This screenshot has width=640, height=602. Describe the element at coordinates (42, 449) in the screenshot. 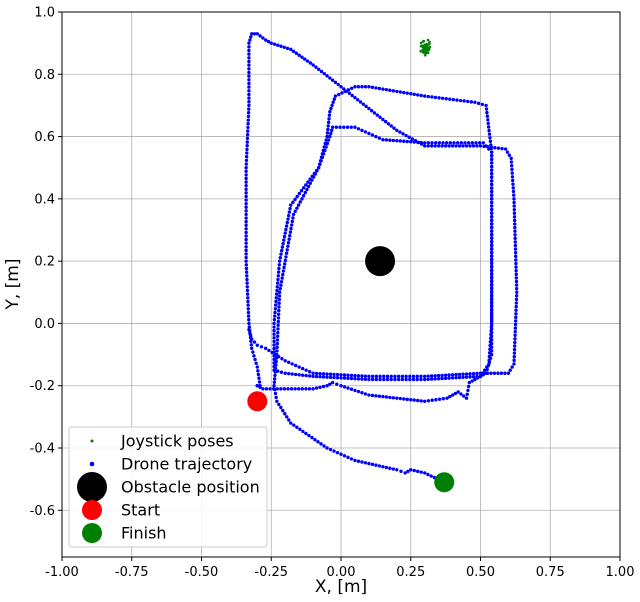

I see `y-tick-label: -0.4` at that location.